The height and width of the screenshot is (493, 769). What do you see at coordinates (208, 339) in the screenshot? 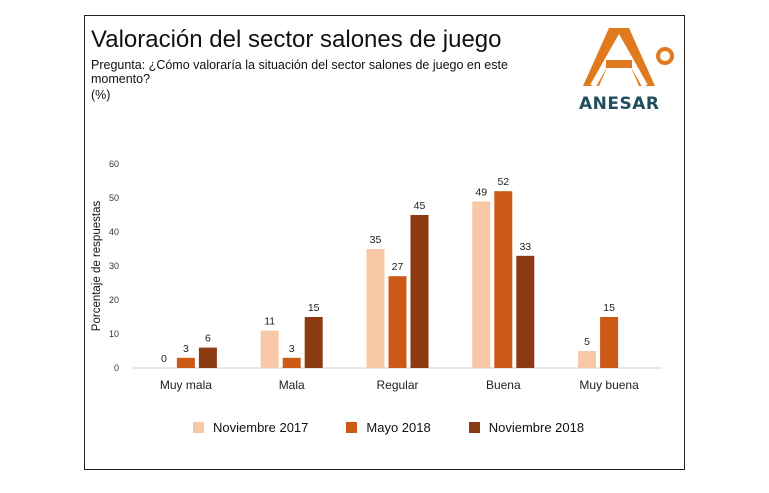
I see `bar-value-label: 6` at bounding box center [208, 339].